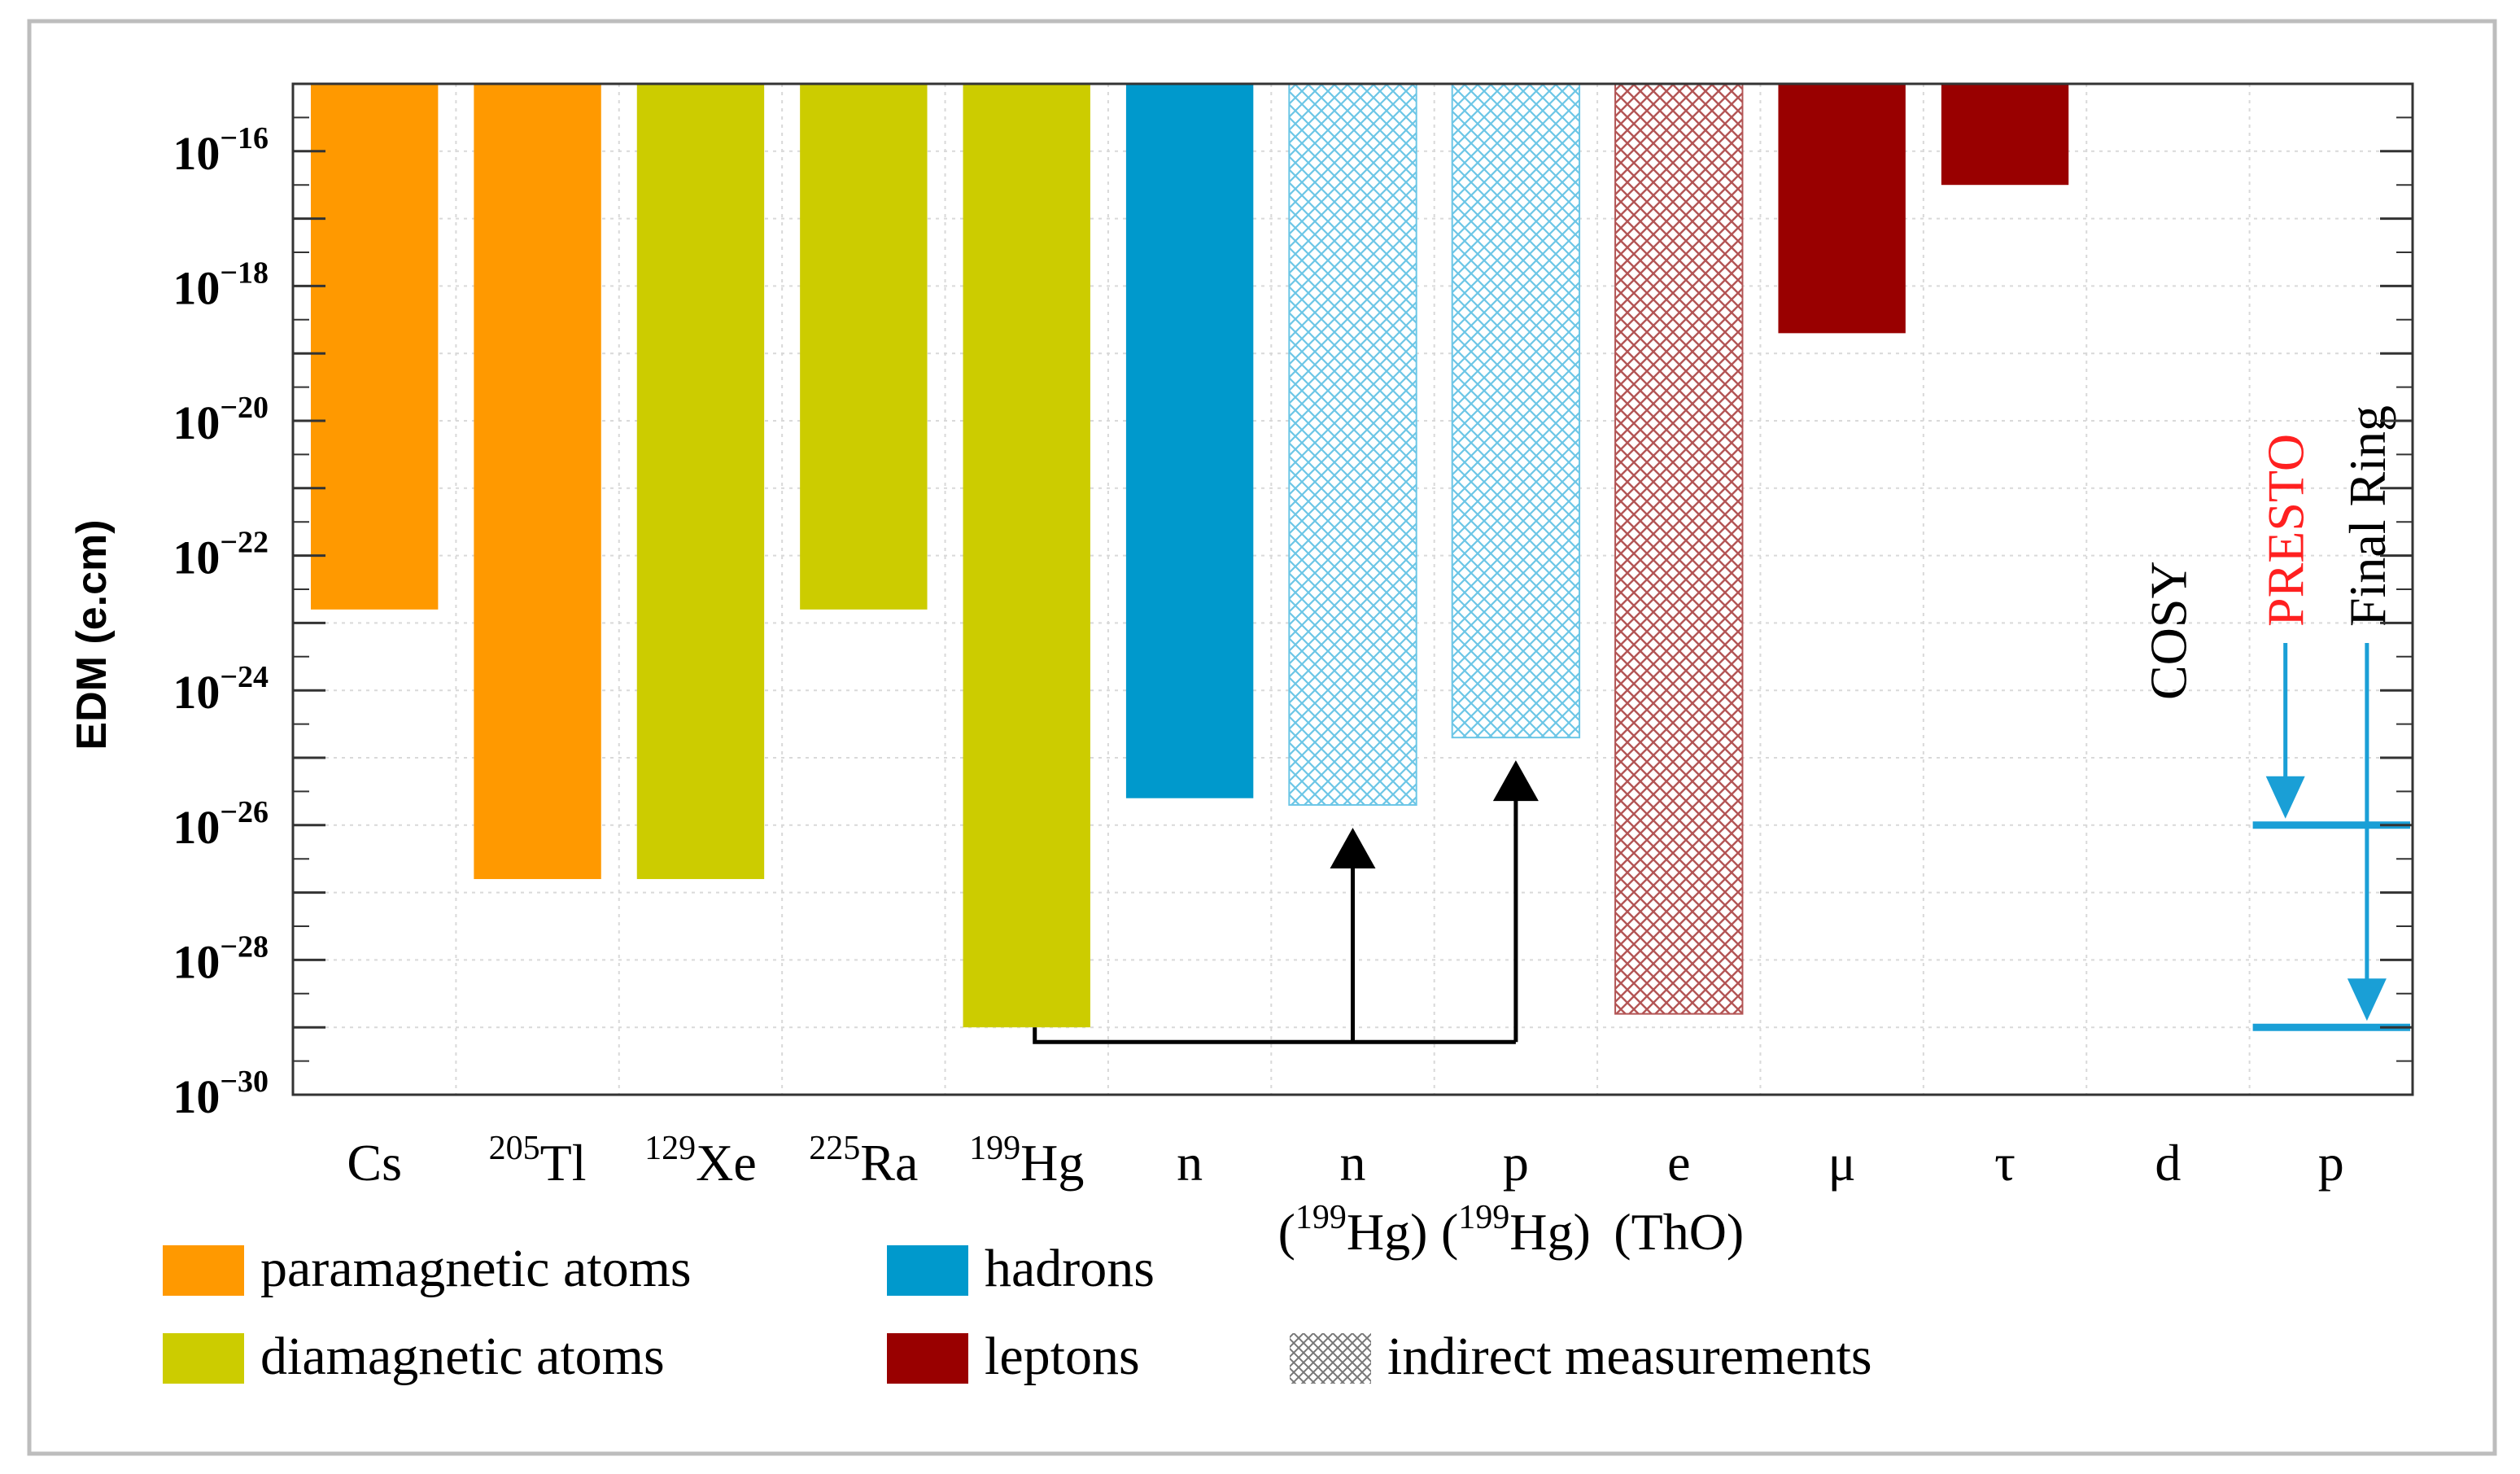  I want to click on legend-label-hadrons: hadrons, so click(1070, 1268).